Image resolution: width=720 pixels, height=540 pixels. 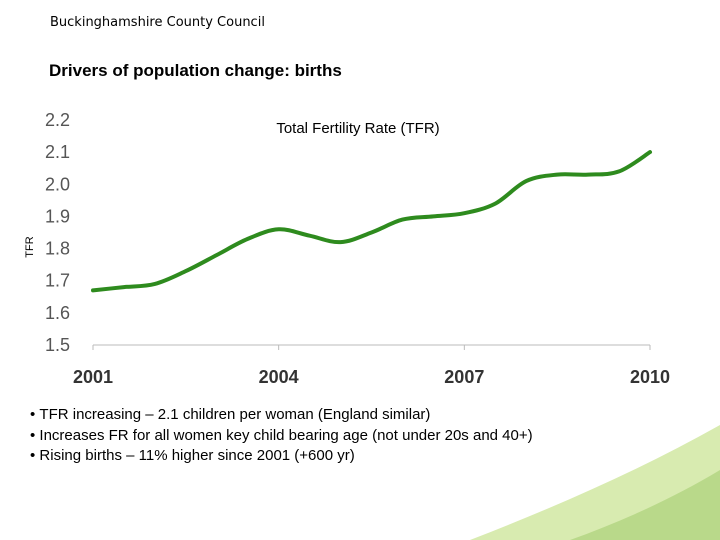 I want to click on y-tick-label: 2.0, so click(x=57, y=184).